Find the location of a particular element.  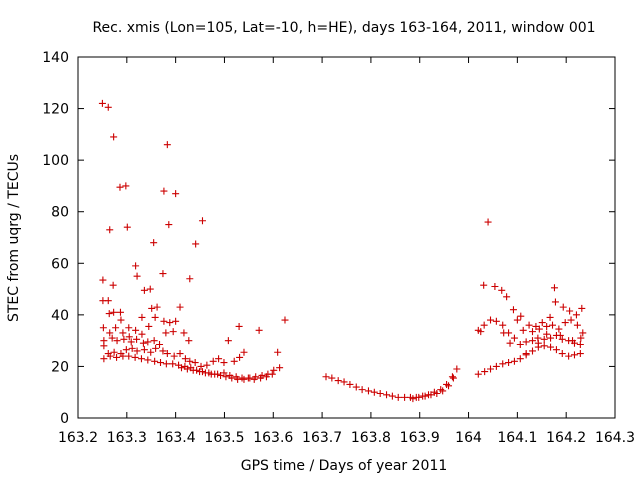

x-tick-label: 163.8 is located at coordinates (371, 438).